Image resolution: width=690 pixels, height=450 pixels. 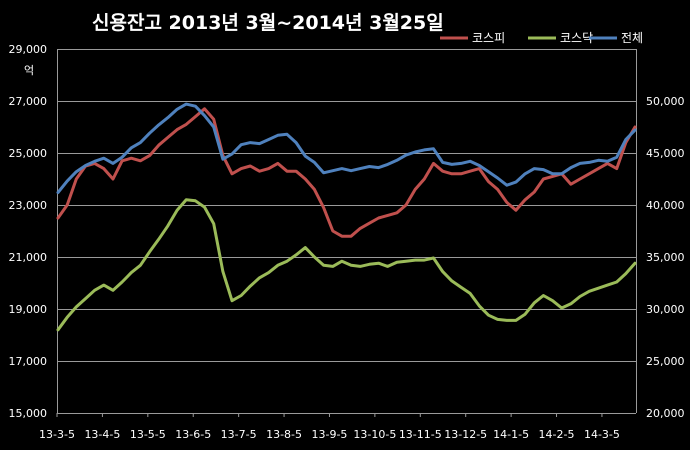 What do you see at coordinates (665, 309) in the screenshot?
I see `right-tick-label: 30,000` at bounding box center [665, 309].